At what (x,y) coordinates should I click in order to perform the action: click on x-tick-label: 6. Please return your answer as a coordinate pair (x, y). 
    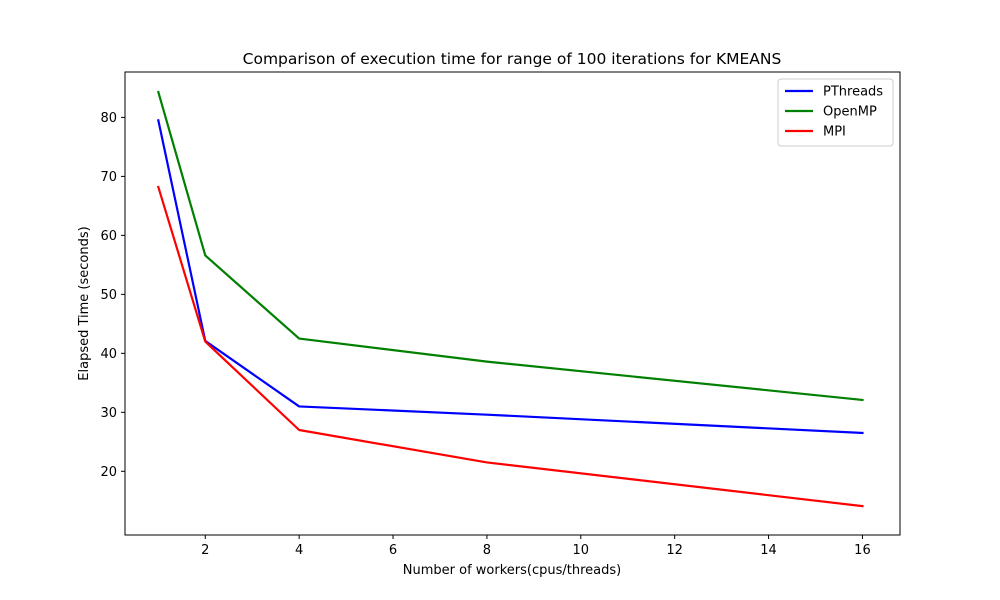
    Looking at the image, I should click on (393, 550).